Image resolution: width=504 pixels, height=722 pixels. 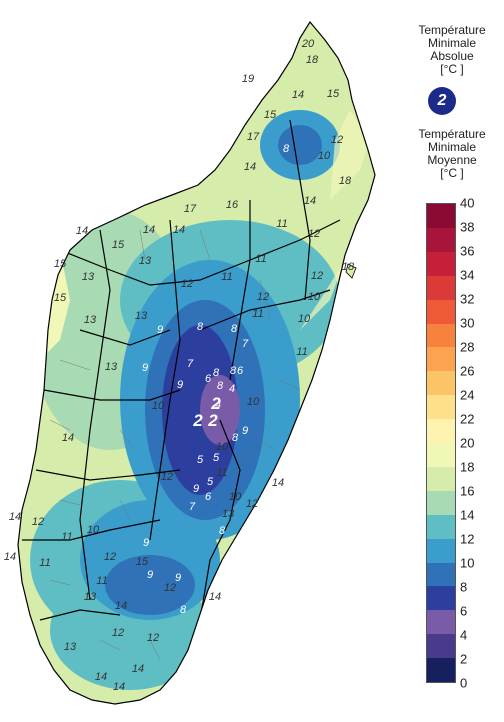 What do you see at coordinates (232, 205) in the screenshot?
I see `isotherm-label: 16` at bounding box center [232, 205].